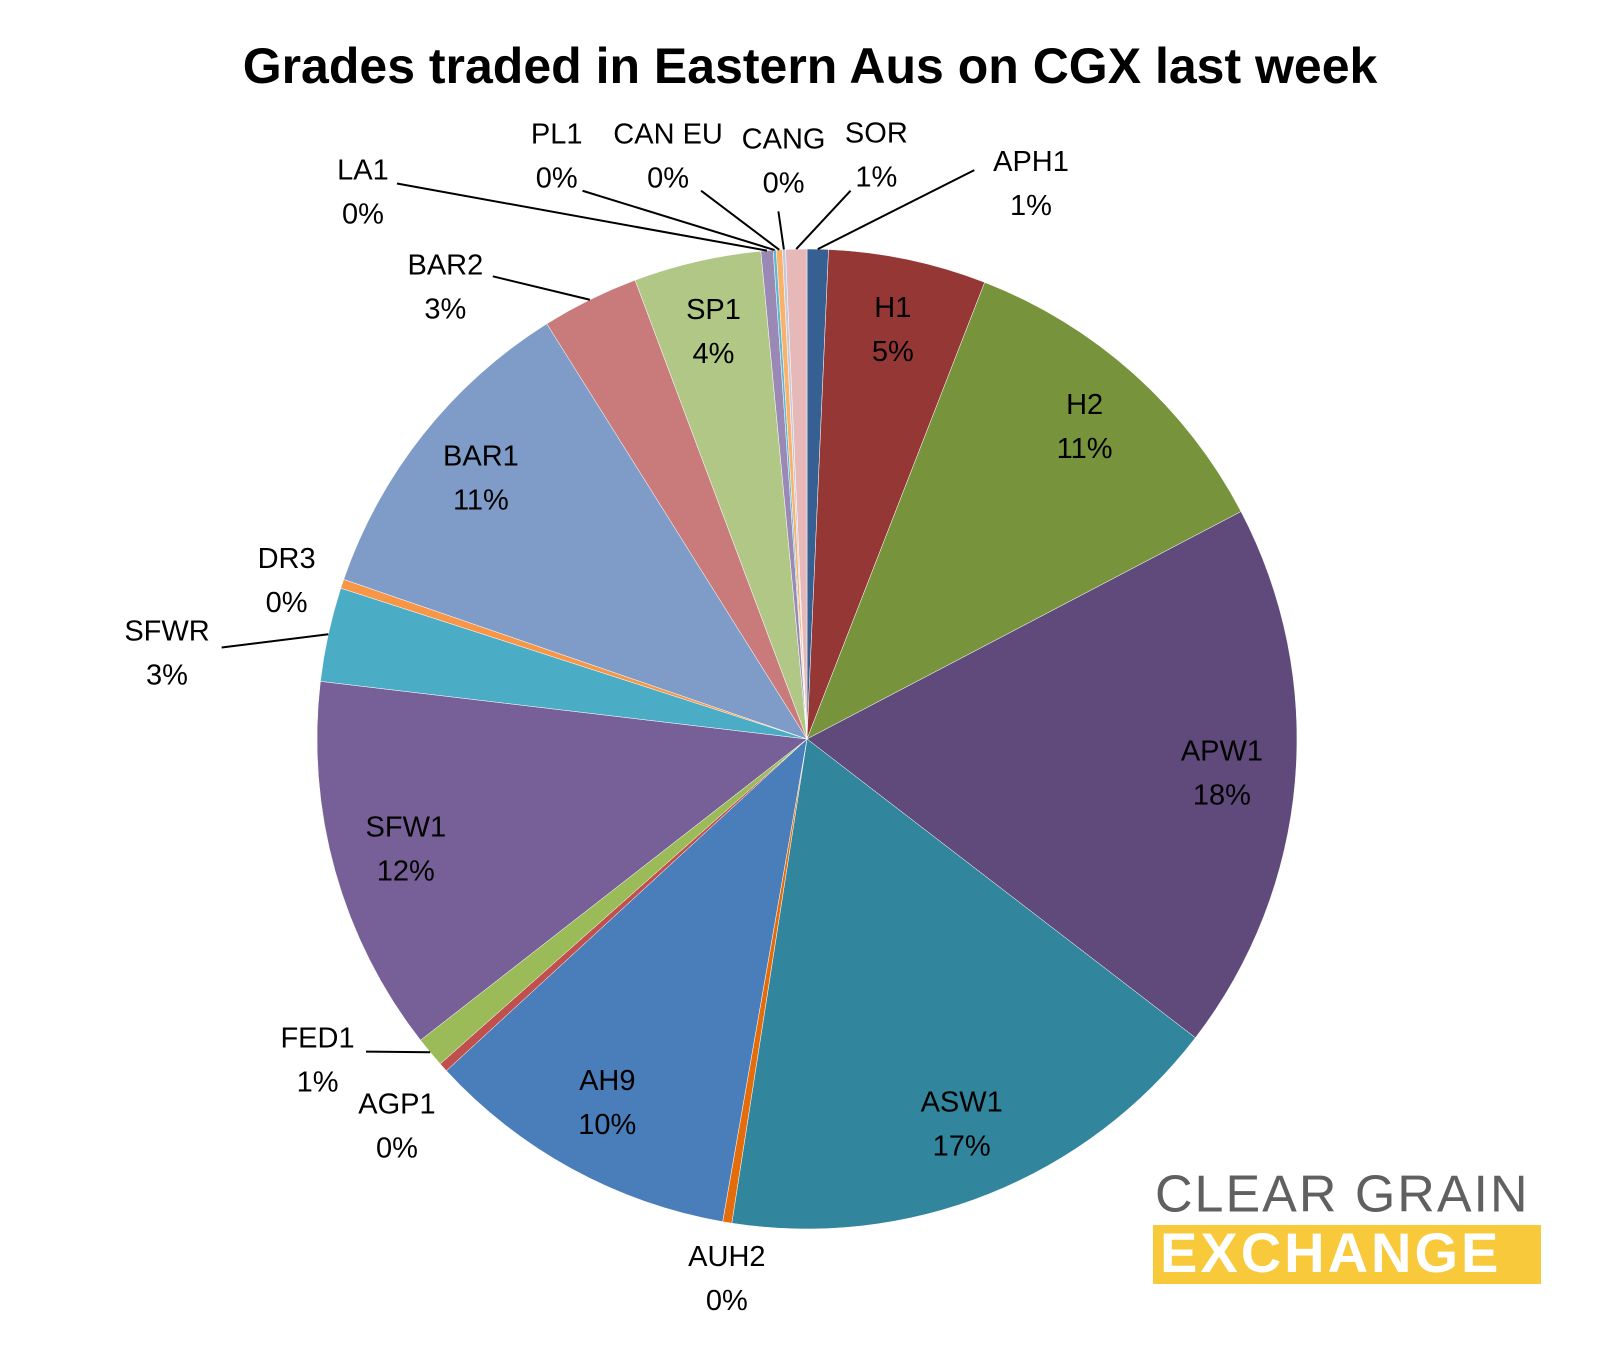  I want to click on slice-label: PL1, so click(557, 134).